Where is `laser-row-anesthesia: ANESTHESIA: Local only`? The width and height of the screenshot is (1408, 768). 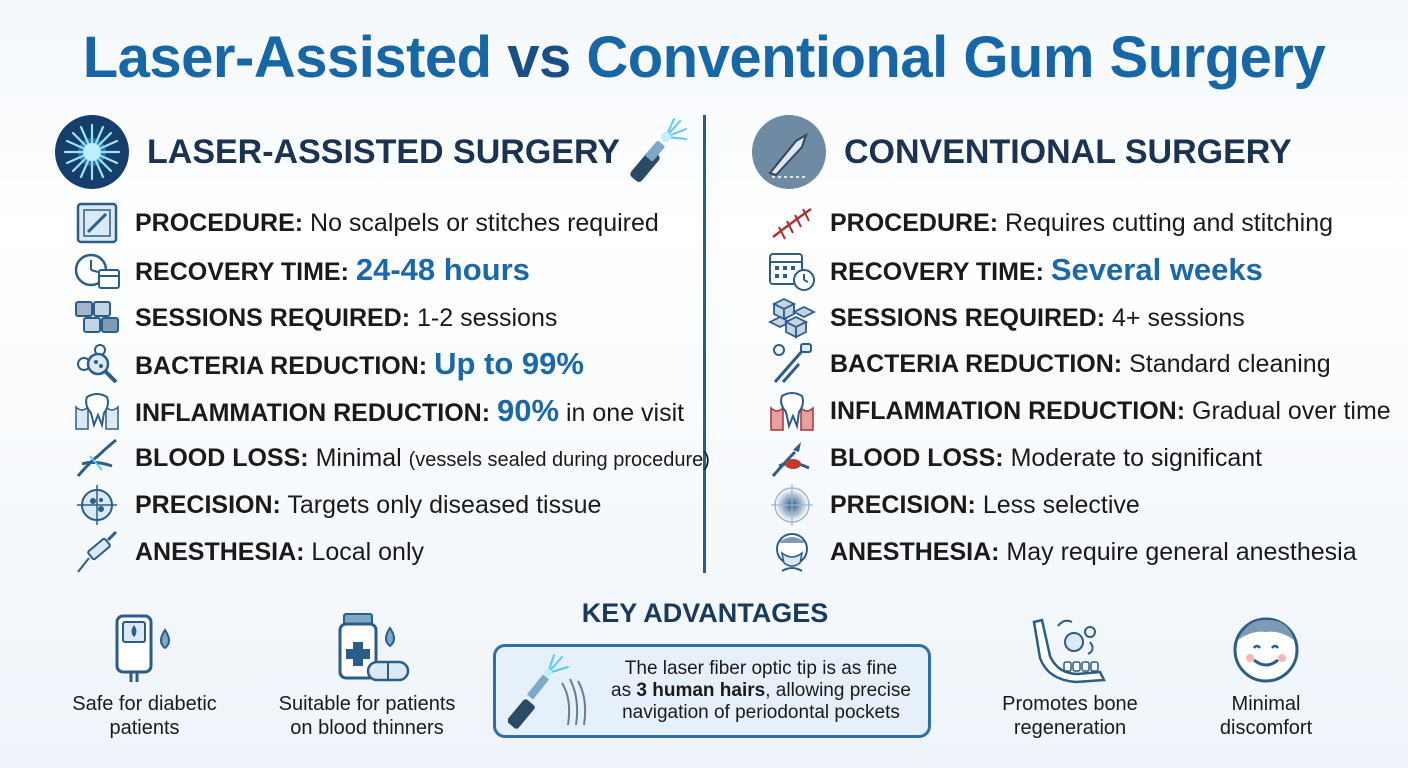
laser-row-anesthesia: ANESTHESIA: Local only is located at coordinates (248, 552).